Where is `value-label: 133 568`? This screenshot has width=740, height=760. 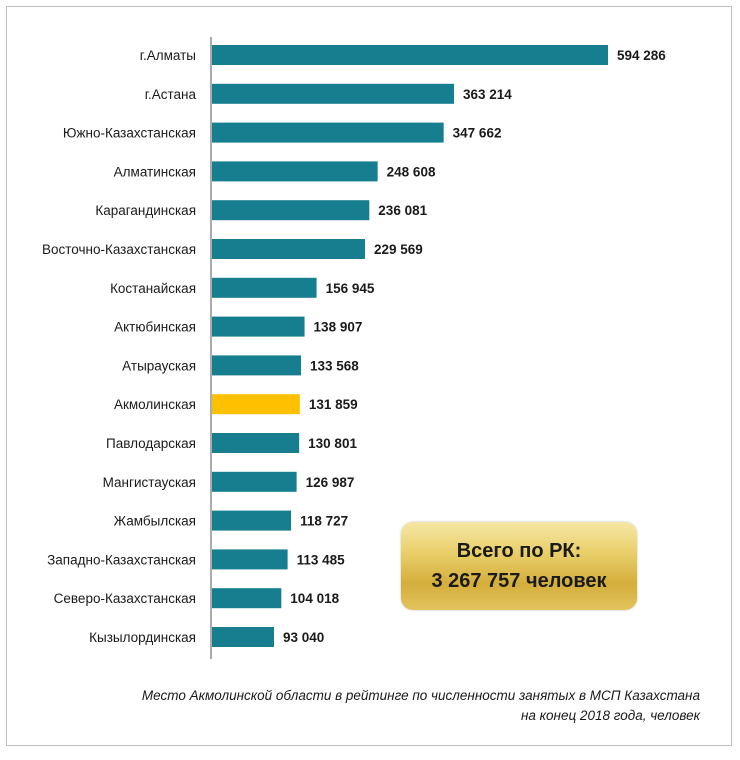
value-label: 133 568 is located at coordinates (334, 365).